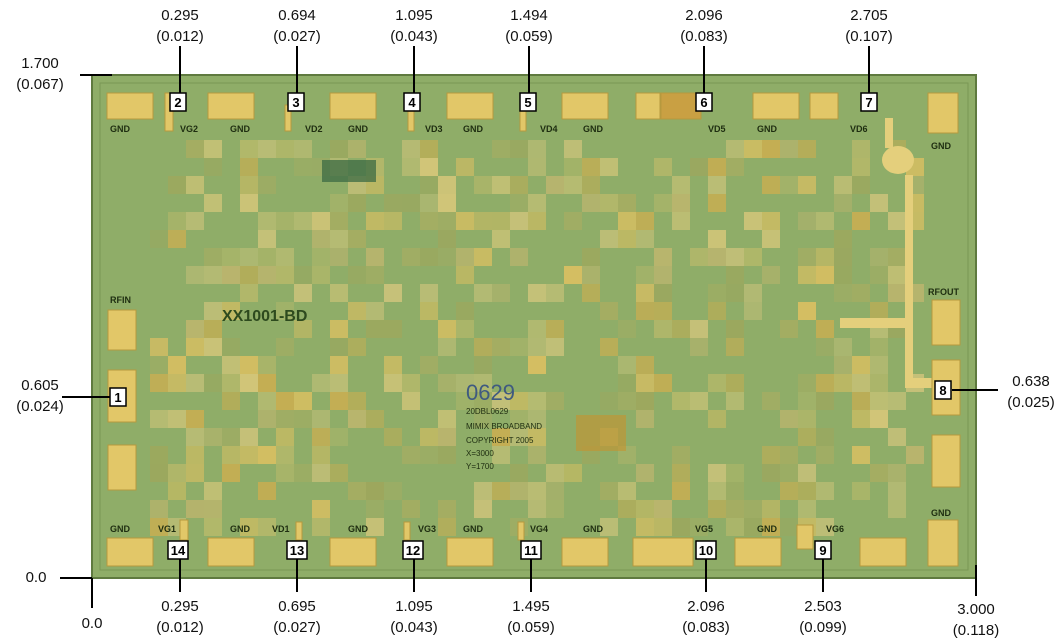 This screenshot has height=643, width=1063. Describe the element at coordinates (36, 577) in the screenshot. I see `dimension-label: 0.0` at that location.